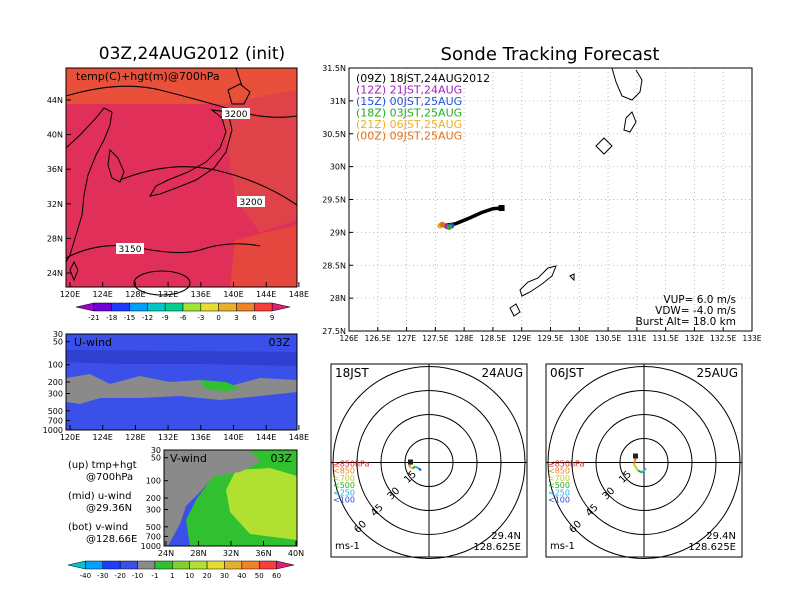 The width and height of the screenshot is (792, 612). I want to click on wind-colorbar-label: 60, so click(276, 576).